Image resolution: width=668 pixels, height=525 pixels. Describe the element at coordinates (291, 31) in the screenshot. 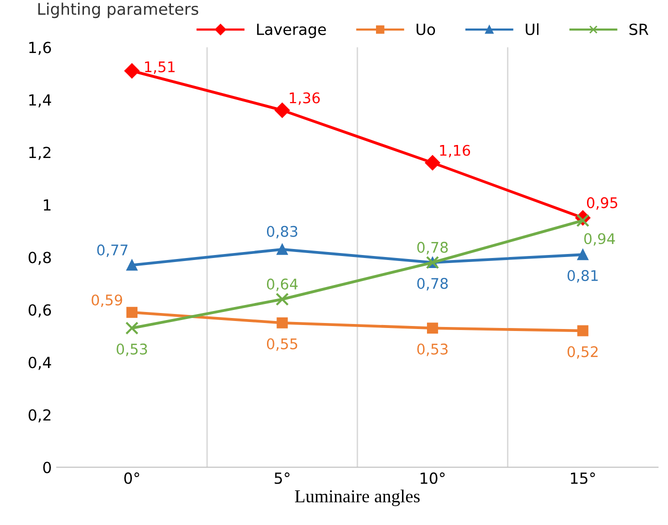

I see `legend-label: Laverage` at that location.